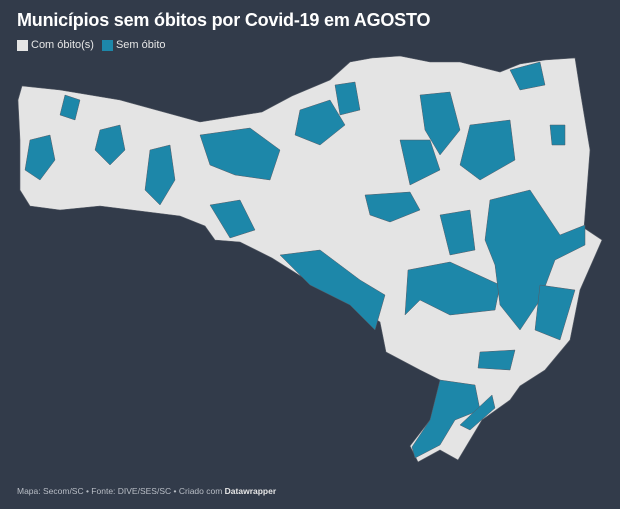 Image resolution: width=620 pixels, height=509 pixels. Describe the element at coordinates (62, 45) in the screenshot. I see `legend-label: Com óbito(s)` at that location.